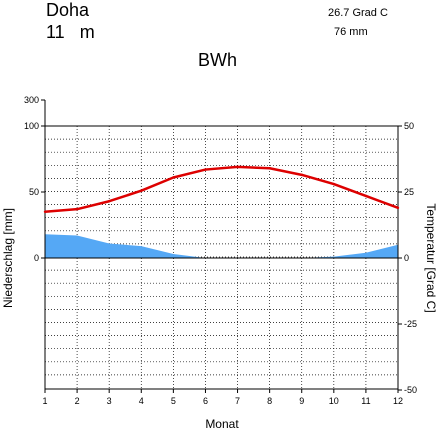  What do you see at coordinates (141, 401) in the screenshot?
I see `x-tick-label: 4` at bounding box center [141, 401].